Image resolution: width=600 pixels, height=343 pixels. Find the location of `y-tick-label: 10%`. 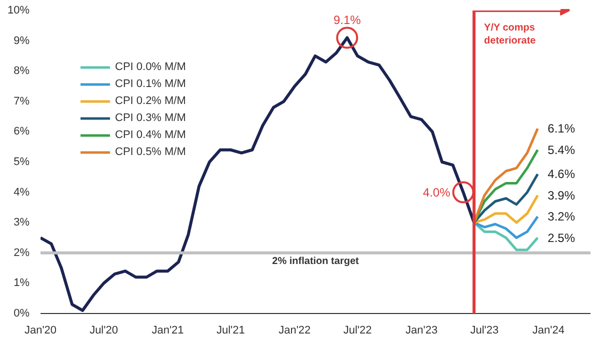

y-tick-label: 10% is located at coordinates (18, 10).